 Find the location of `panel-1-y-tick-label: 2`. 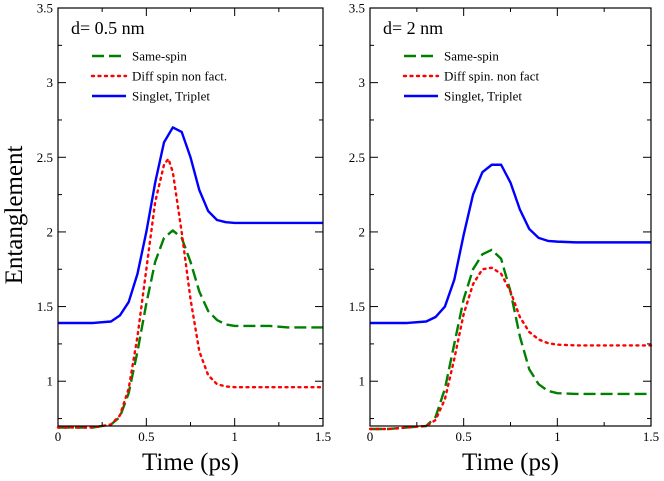

panel-1-y-tick-label: 2 is located at coordinates (50, 231).